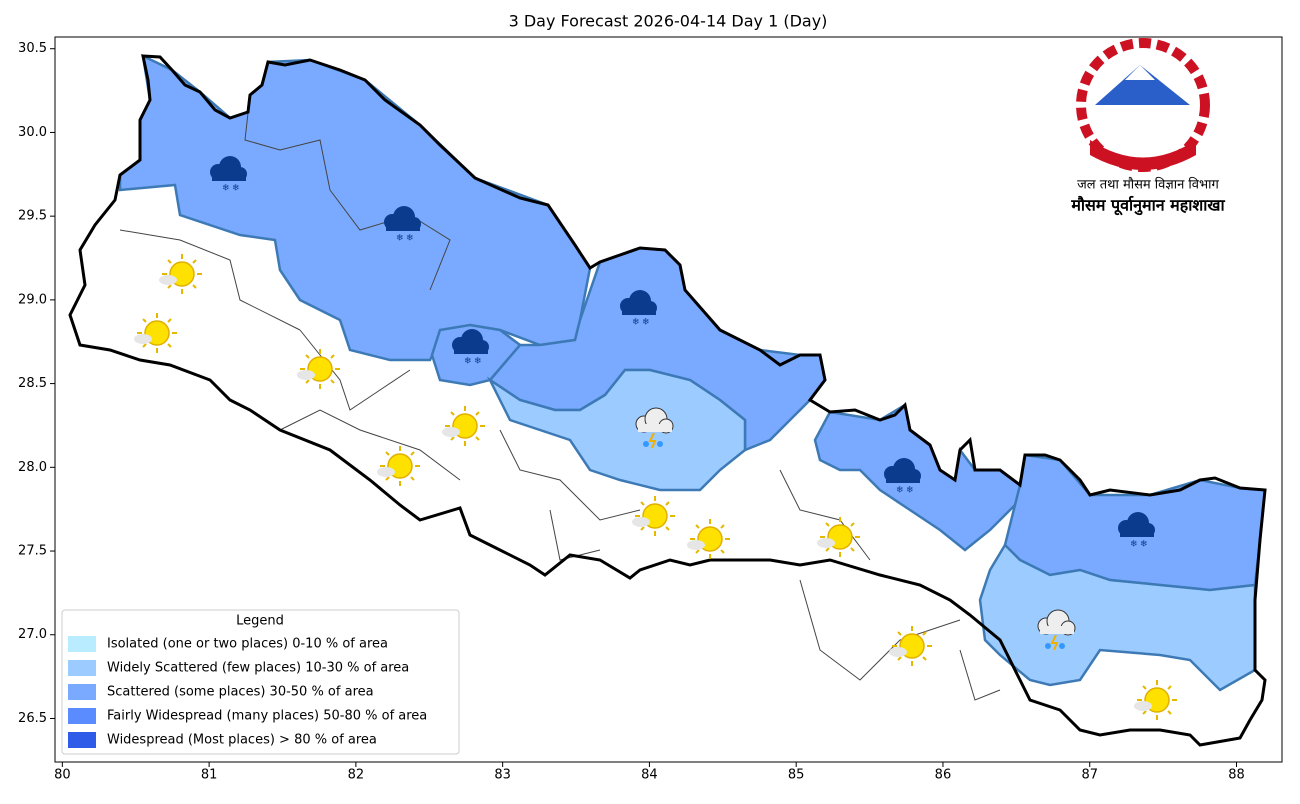 The width and height of the screenshot is (1300, 804). What do you see at coordinates (32, 718) in the screenshot?
I see `y-tick-label: 26.5` at bounding box center [32, 718].